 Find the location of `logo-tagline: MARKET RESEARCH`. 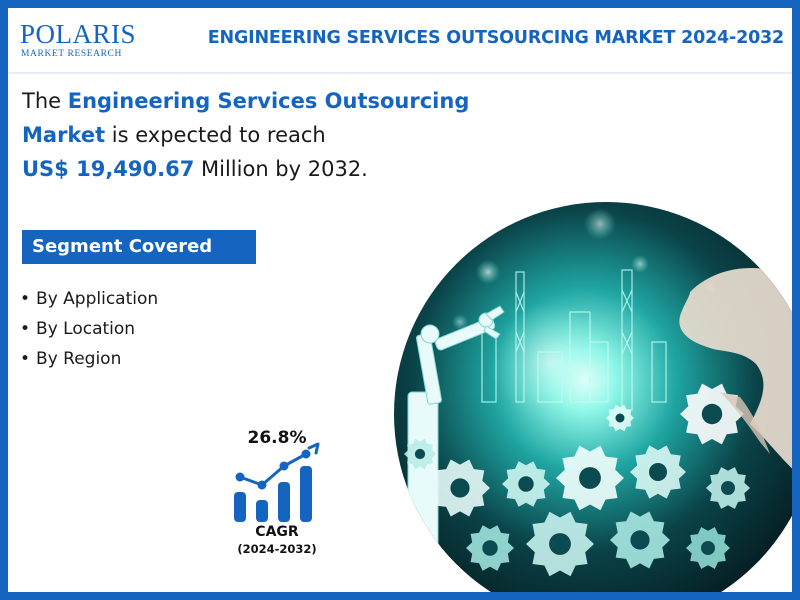

logo-tagline: MARKET RESEARCH is located at coordinates (71, 54).